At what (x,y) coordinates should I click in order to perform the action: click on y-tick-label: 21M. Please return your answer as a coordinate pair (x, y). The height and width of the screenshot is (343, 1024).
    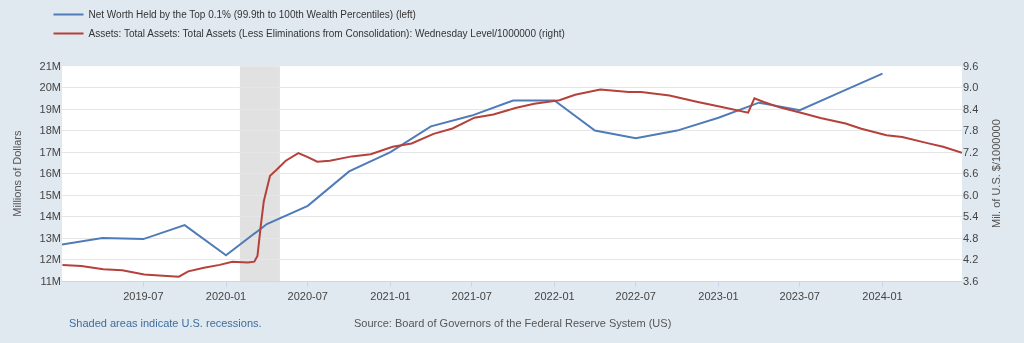
    Looking at the image, I should click on (50, 66).